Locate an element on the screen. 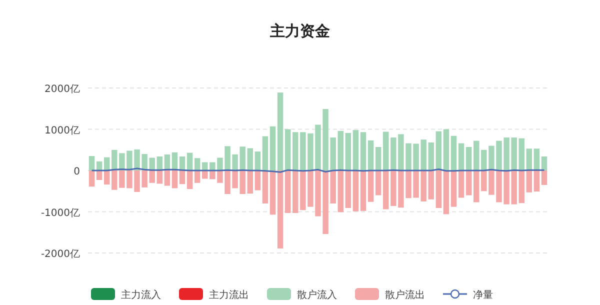 The image size is (600, 305). legend-label: 主力流入 is located at coordinates (141, 295).